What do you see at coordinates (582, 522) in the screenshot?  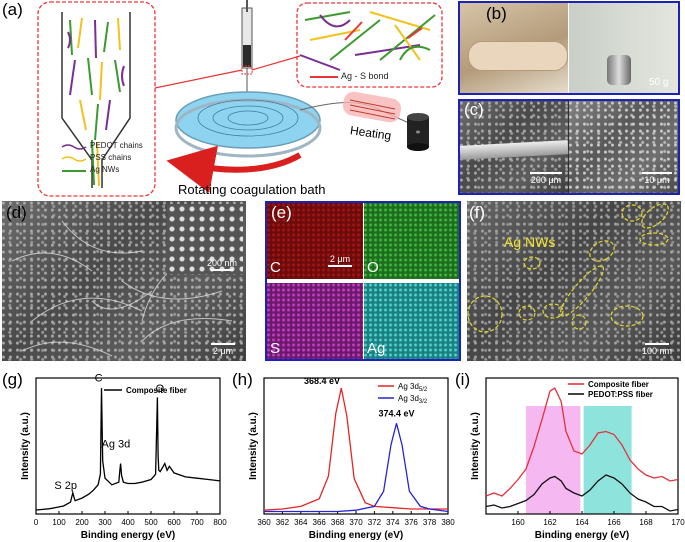 I see `x-tick-label: 164` at bounding box center [582, 522].